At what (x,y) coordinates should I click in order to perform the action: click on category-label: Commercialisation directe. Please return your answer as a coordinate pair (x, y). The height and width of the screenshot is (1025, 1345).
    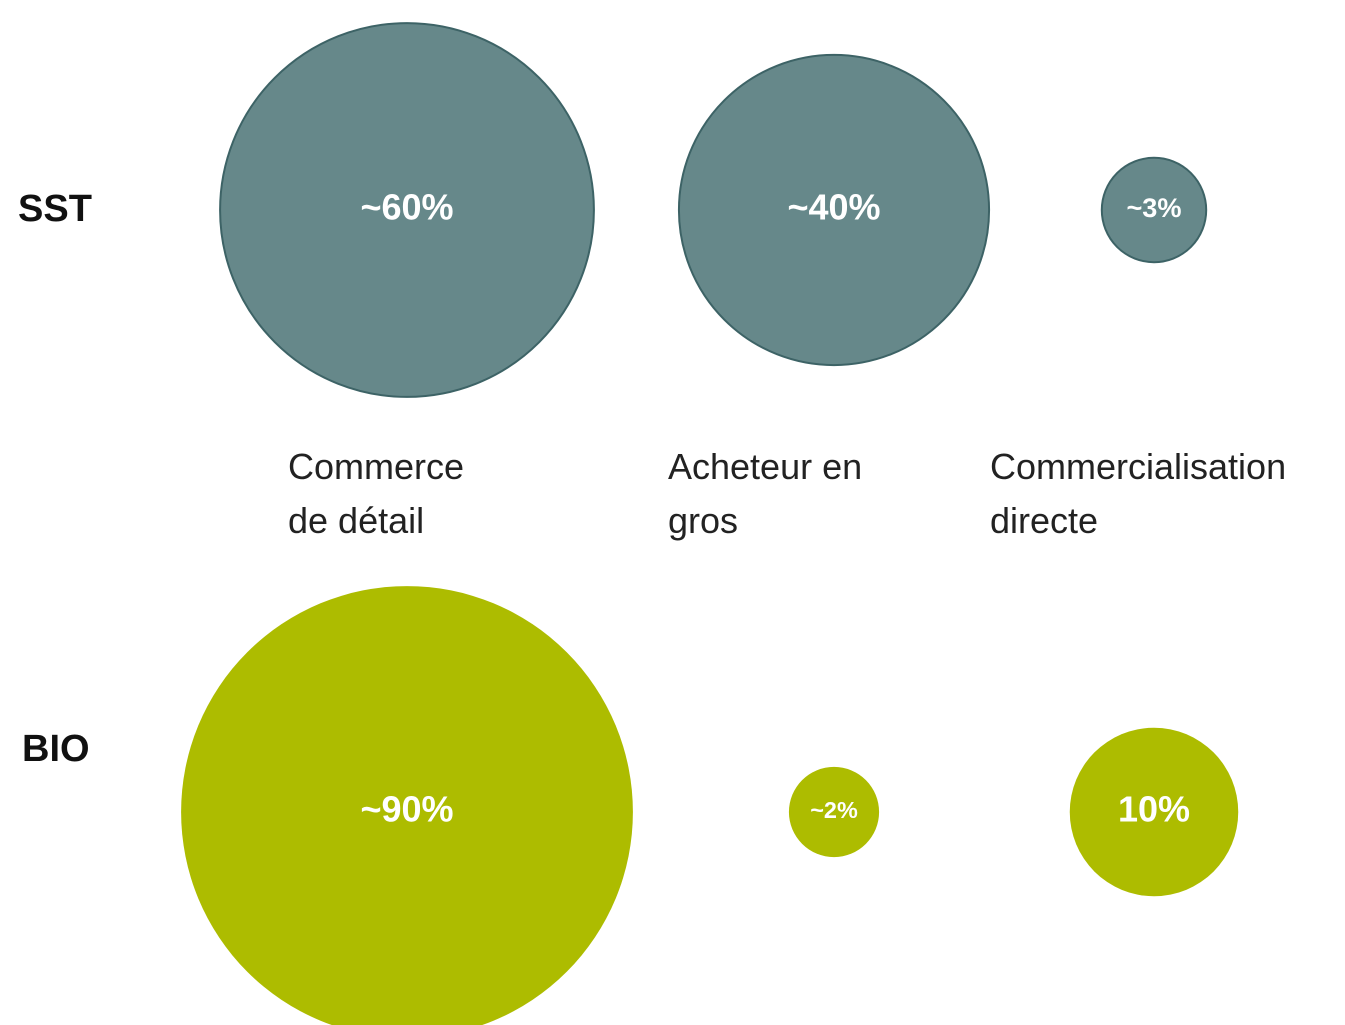
    Looking at the image, I should click on (1138, 493).